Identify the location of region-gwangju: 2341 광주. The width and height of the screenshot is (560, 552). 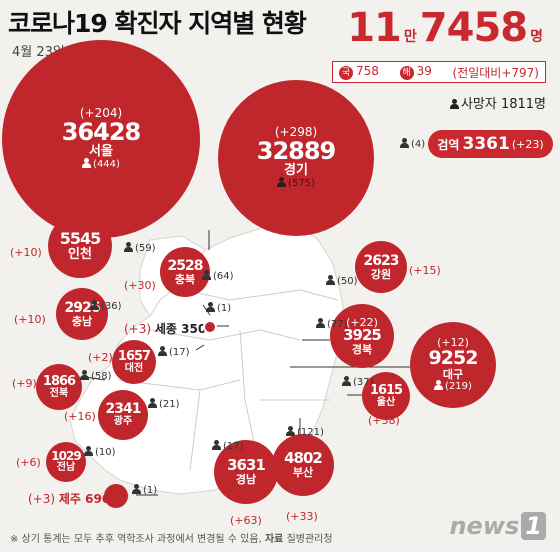
(123, 415).